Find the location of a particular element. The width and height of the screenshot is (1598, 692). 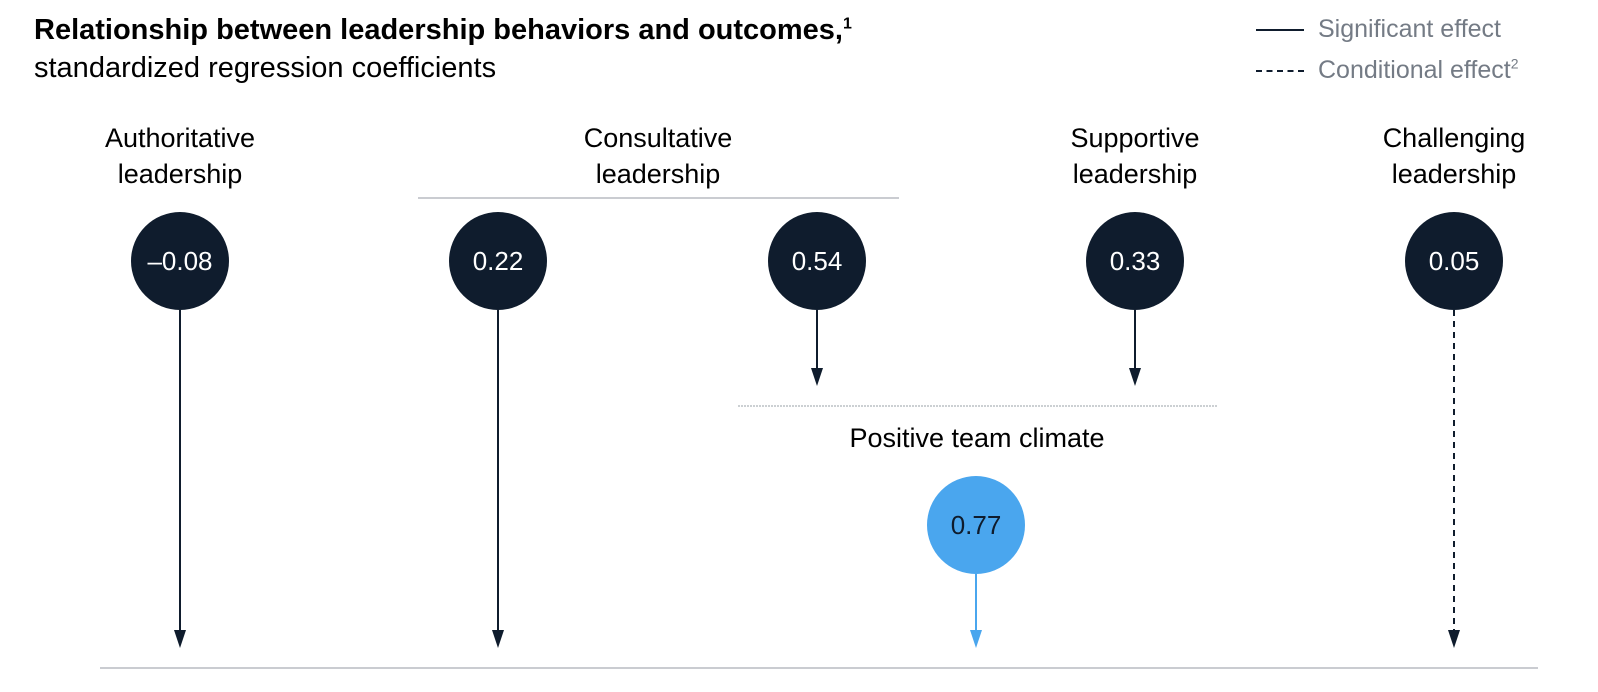

legend-conditional-footnote: 2 is located at coordinates (1514, 63).